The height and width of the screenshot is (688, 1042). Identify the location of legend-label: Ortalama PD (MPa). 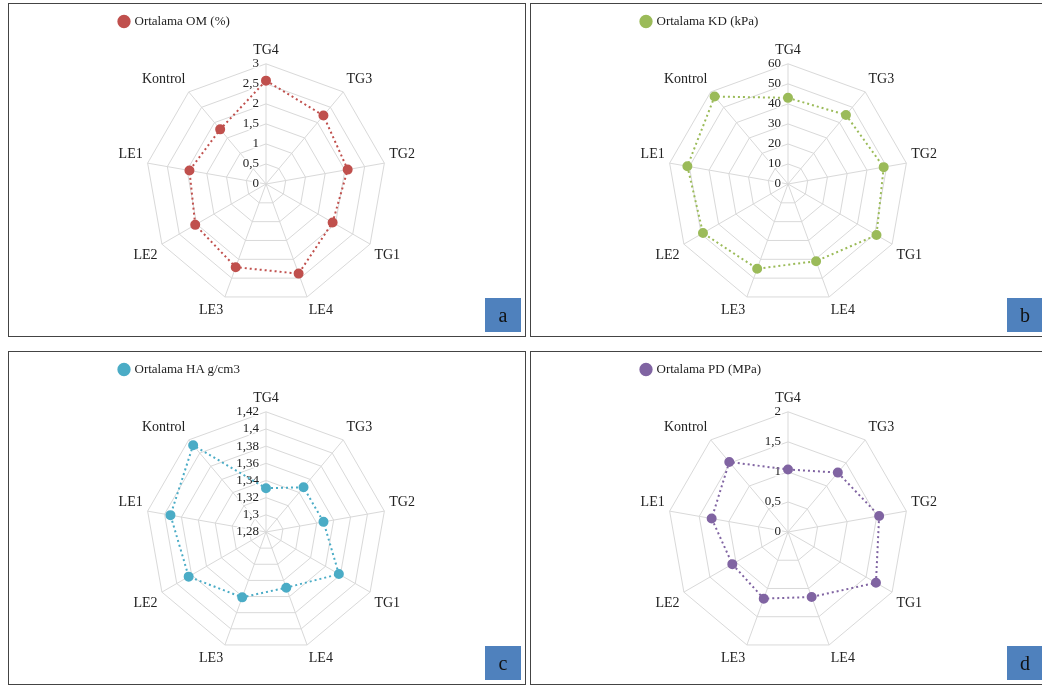
(709, 368).